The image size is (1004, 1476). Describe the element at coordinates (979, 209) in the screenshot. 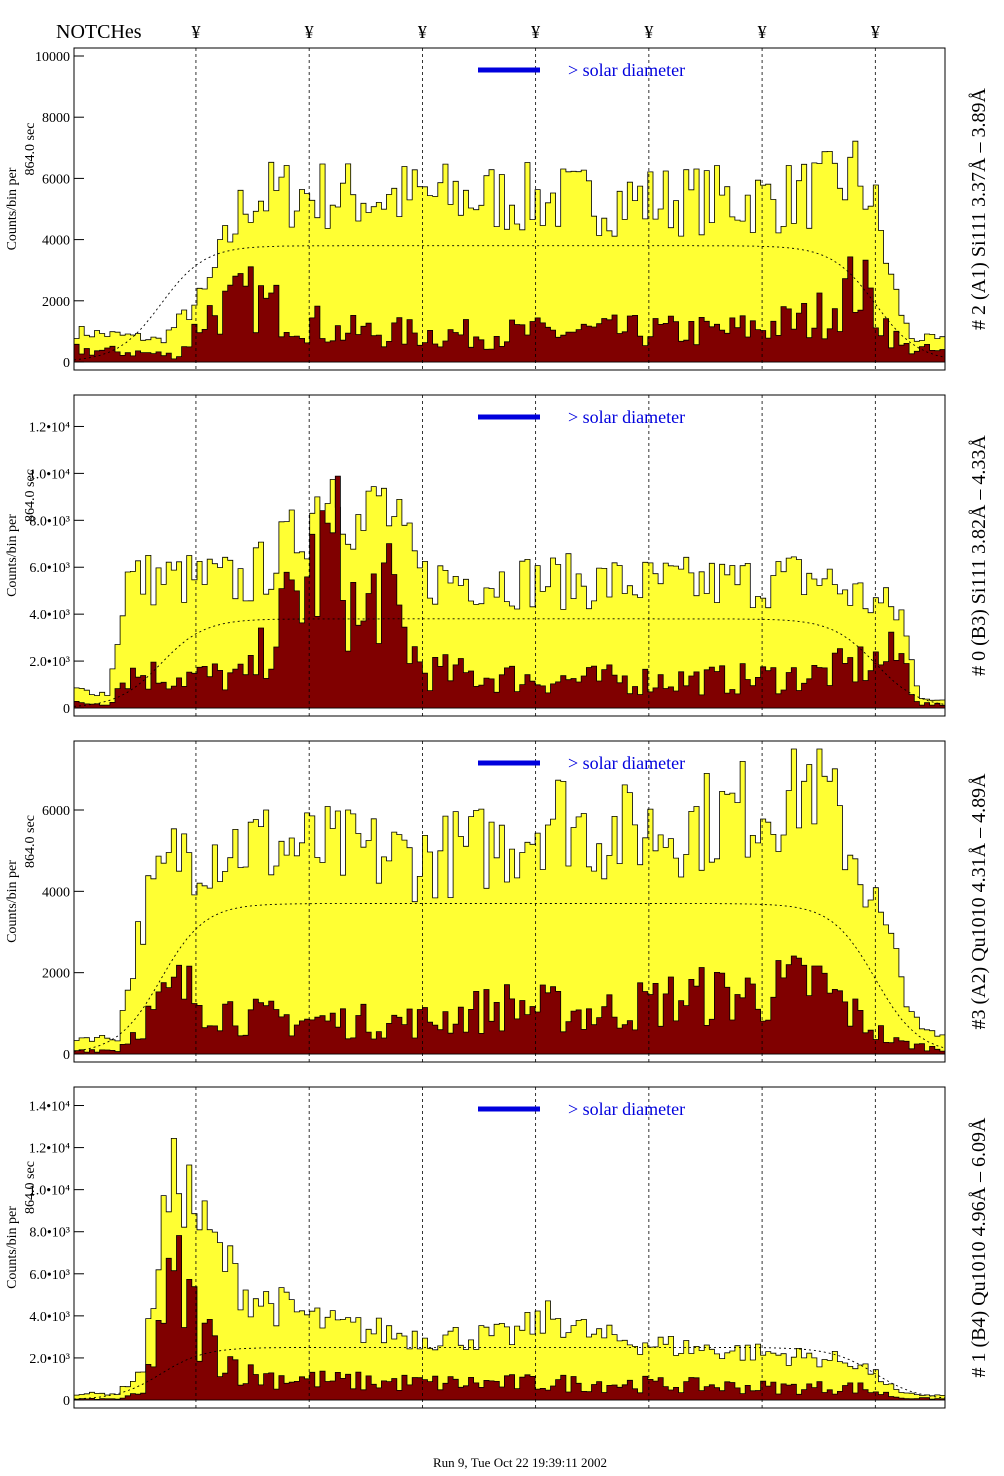

I see `panel-title: # 2 (A1) Si111 3.37Å – 3.89Å` at that location.